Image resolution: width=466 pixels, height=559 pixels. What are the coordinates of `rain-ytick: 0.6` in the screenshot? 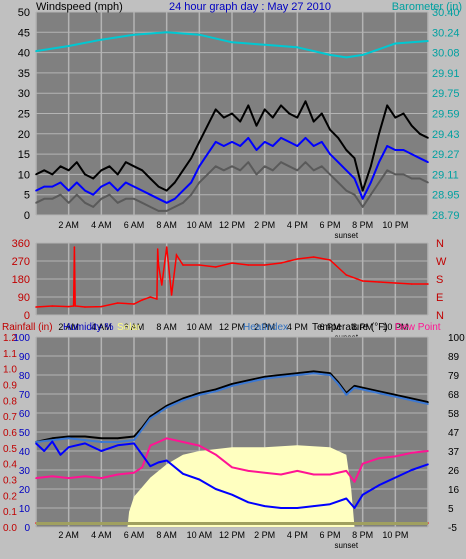 It's located at (10, 433).